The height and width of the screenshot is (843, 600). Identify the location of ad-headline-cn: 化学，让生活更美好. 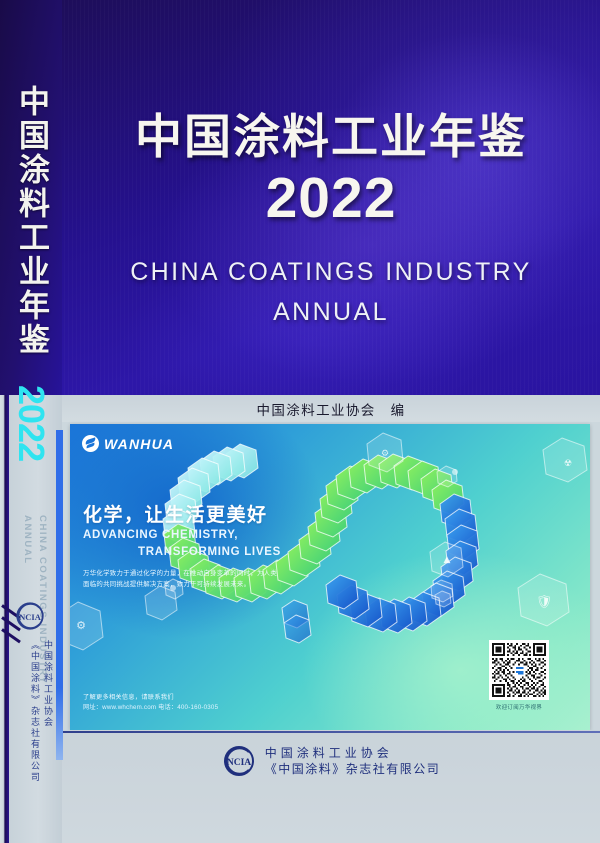
(175, 515).